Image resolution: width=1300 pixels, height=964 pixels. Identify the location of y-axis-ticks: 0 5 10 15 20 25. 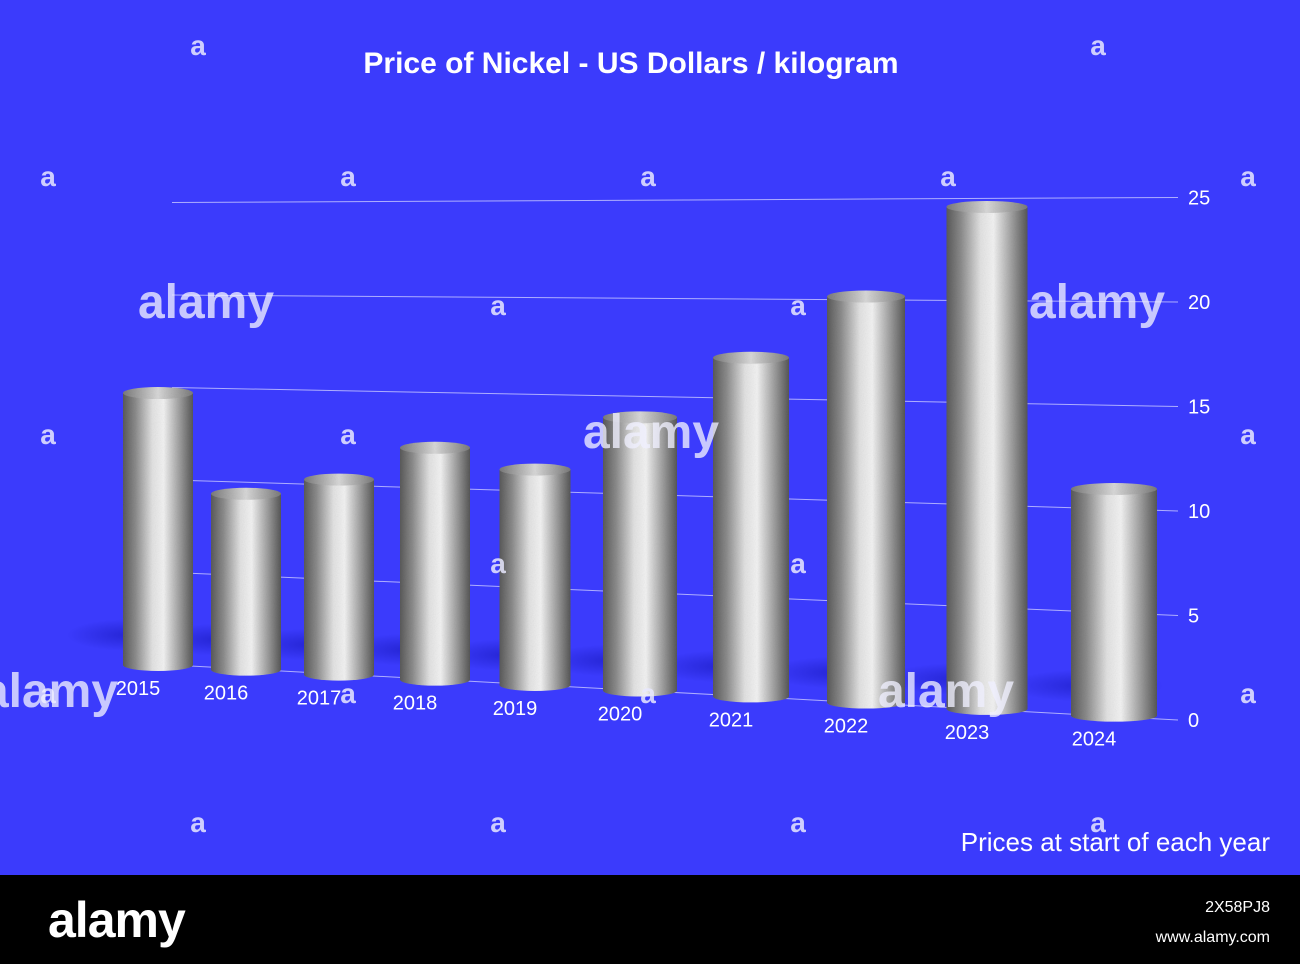
(1199, 460).